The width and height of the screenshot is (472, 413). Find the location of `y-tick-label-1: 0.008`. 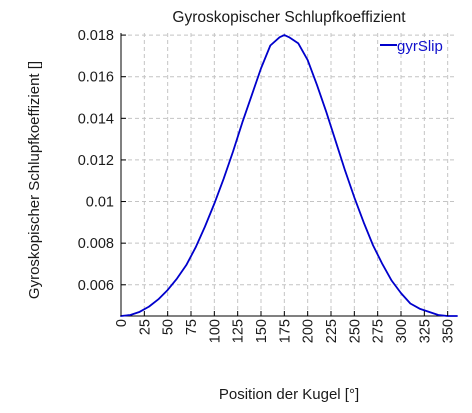

y-tick-label-1: 0.008 is located at coordinates (96, 244).